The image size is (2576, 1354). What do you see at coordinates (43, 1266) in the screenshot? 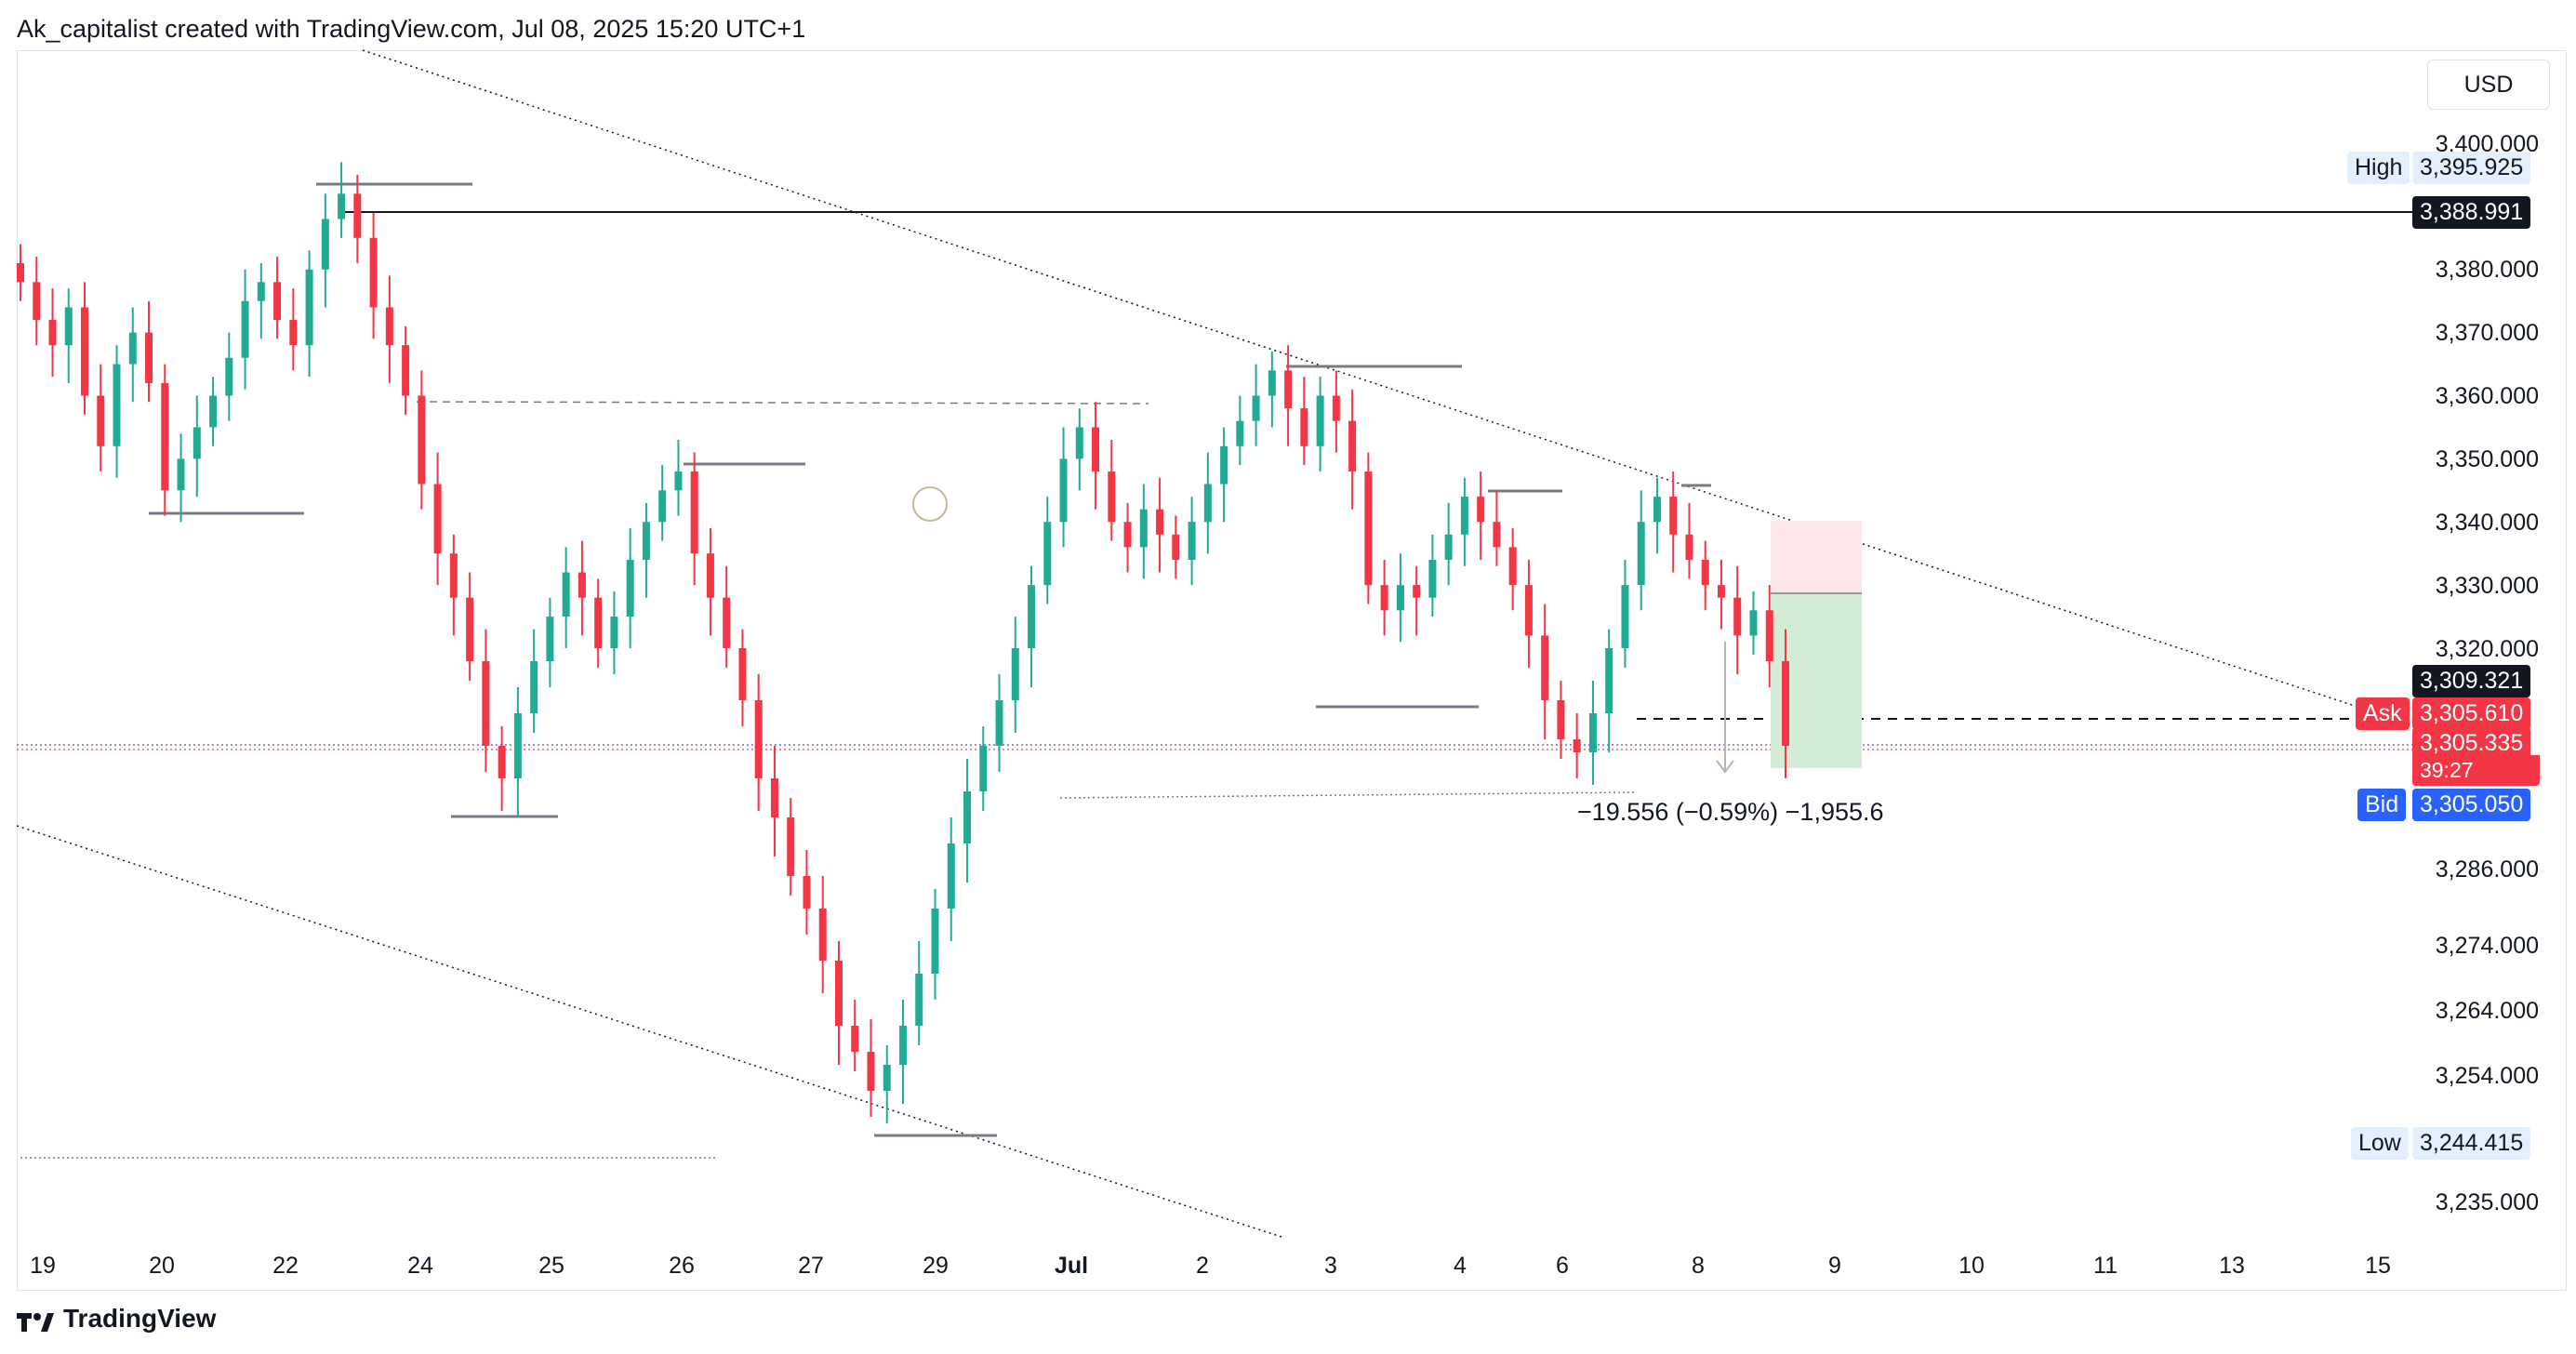
I see `time-tick-label: 19` at bounding box center [43, 1266].